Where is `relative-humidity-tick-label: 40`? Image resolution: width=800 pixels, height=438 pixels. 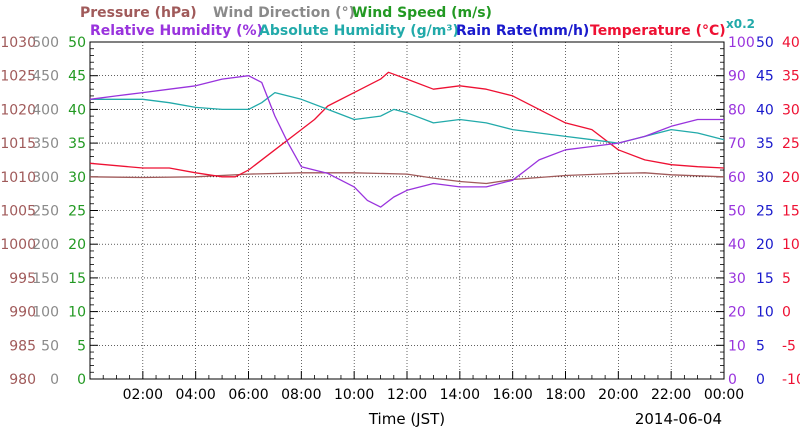 relative-humidity-tick-label: 40 is located at coordinates (737, 245).